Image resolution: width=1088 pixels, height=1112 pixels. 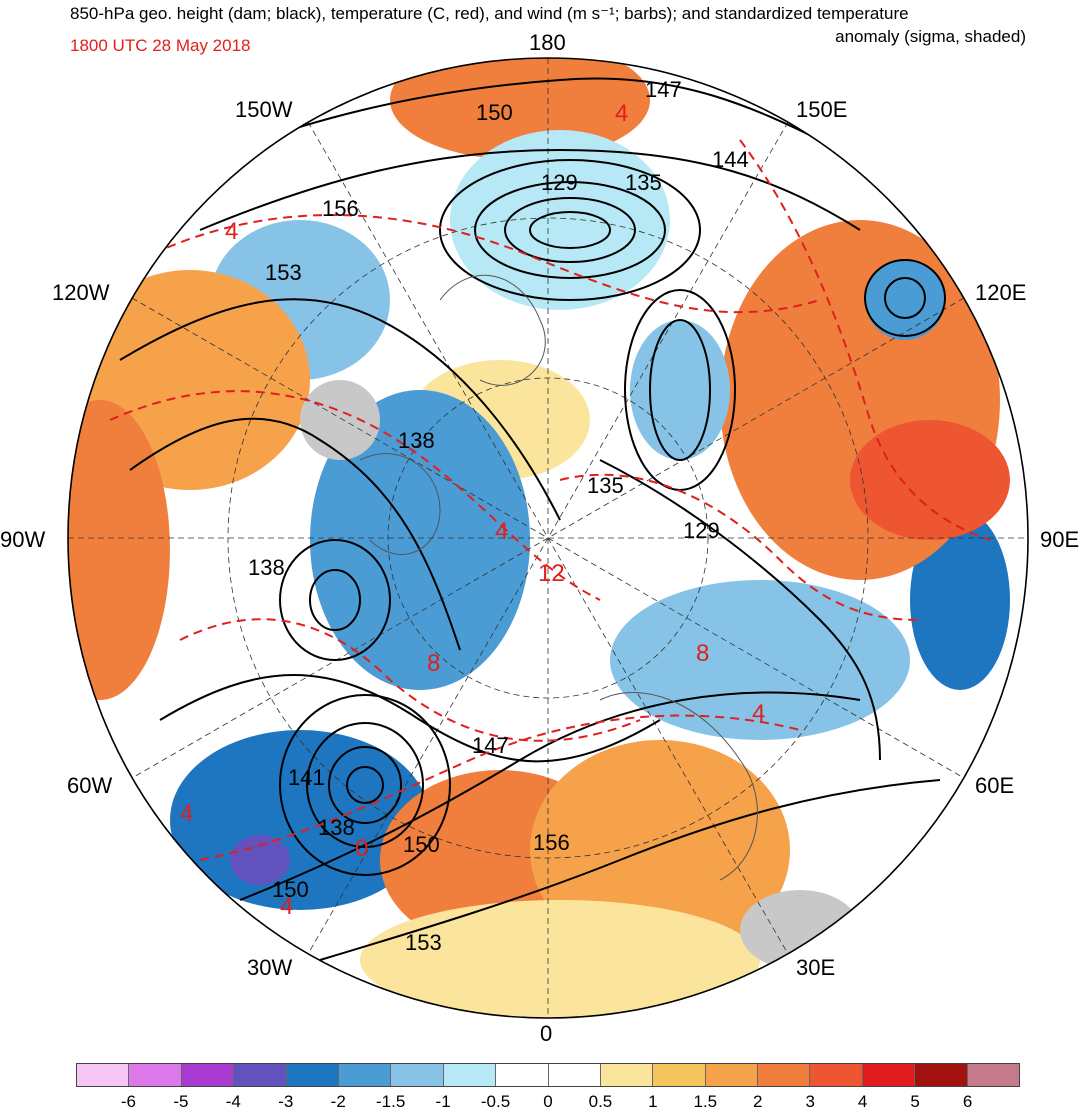 What do you see at coordinates (264, 109) in the screenshot?
I see `lon-label-150w: 150W` at bounding box center [264, 109].